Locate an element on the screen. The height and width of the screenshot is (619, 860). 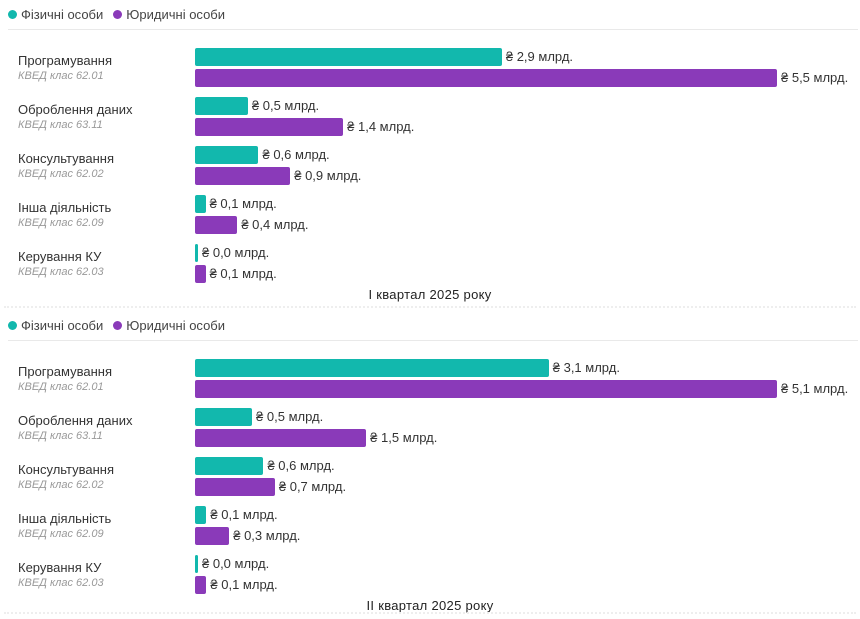
data-label: ₴ 2,9 млрд. is located at coordinates (539, 56).